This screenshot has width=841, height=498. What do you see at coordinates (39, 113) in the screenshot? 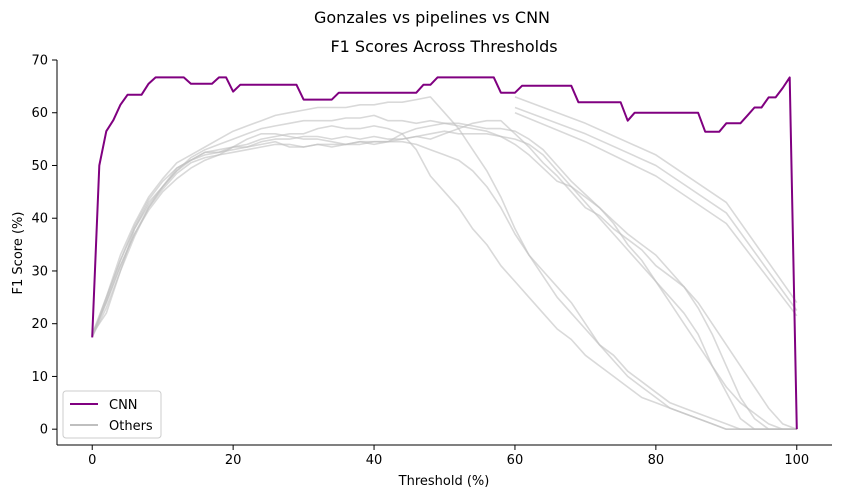
I see `y-tick-label: 60` at bounding box center [39, 113].